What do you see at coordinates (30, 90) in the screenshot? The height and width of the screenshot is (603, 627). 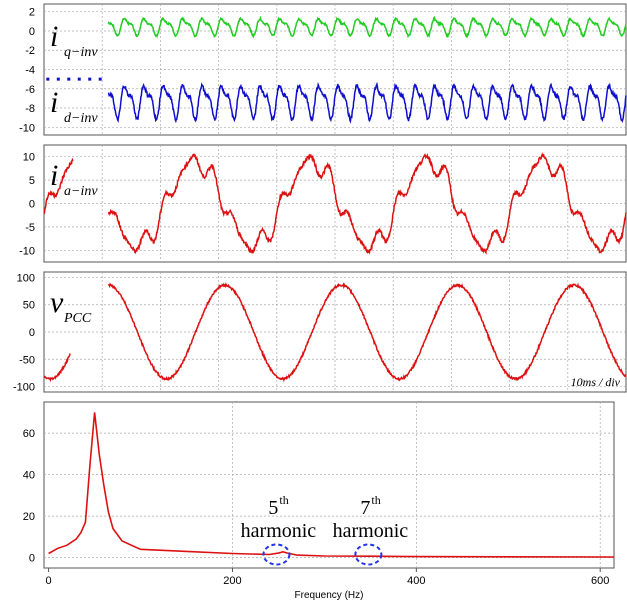 I see `y-tick-label: -6` at bounding box center [30, 90].